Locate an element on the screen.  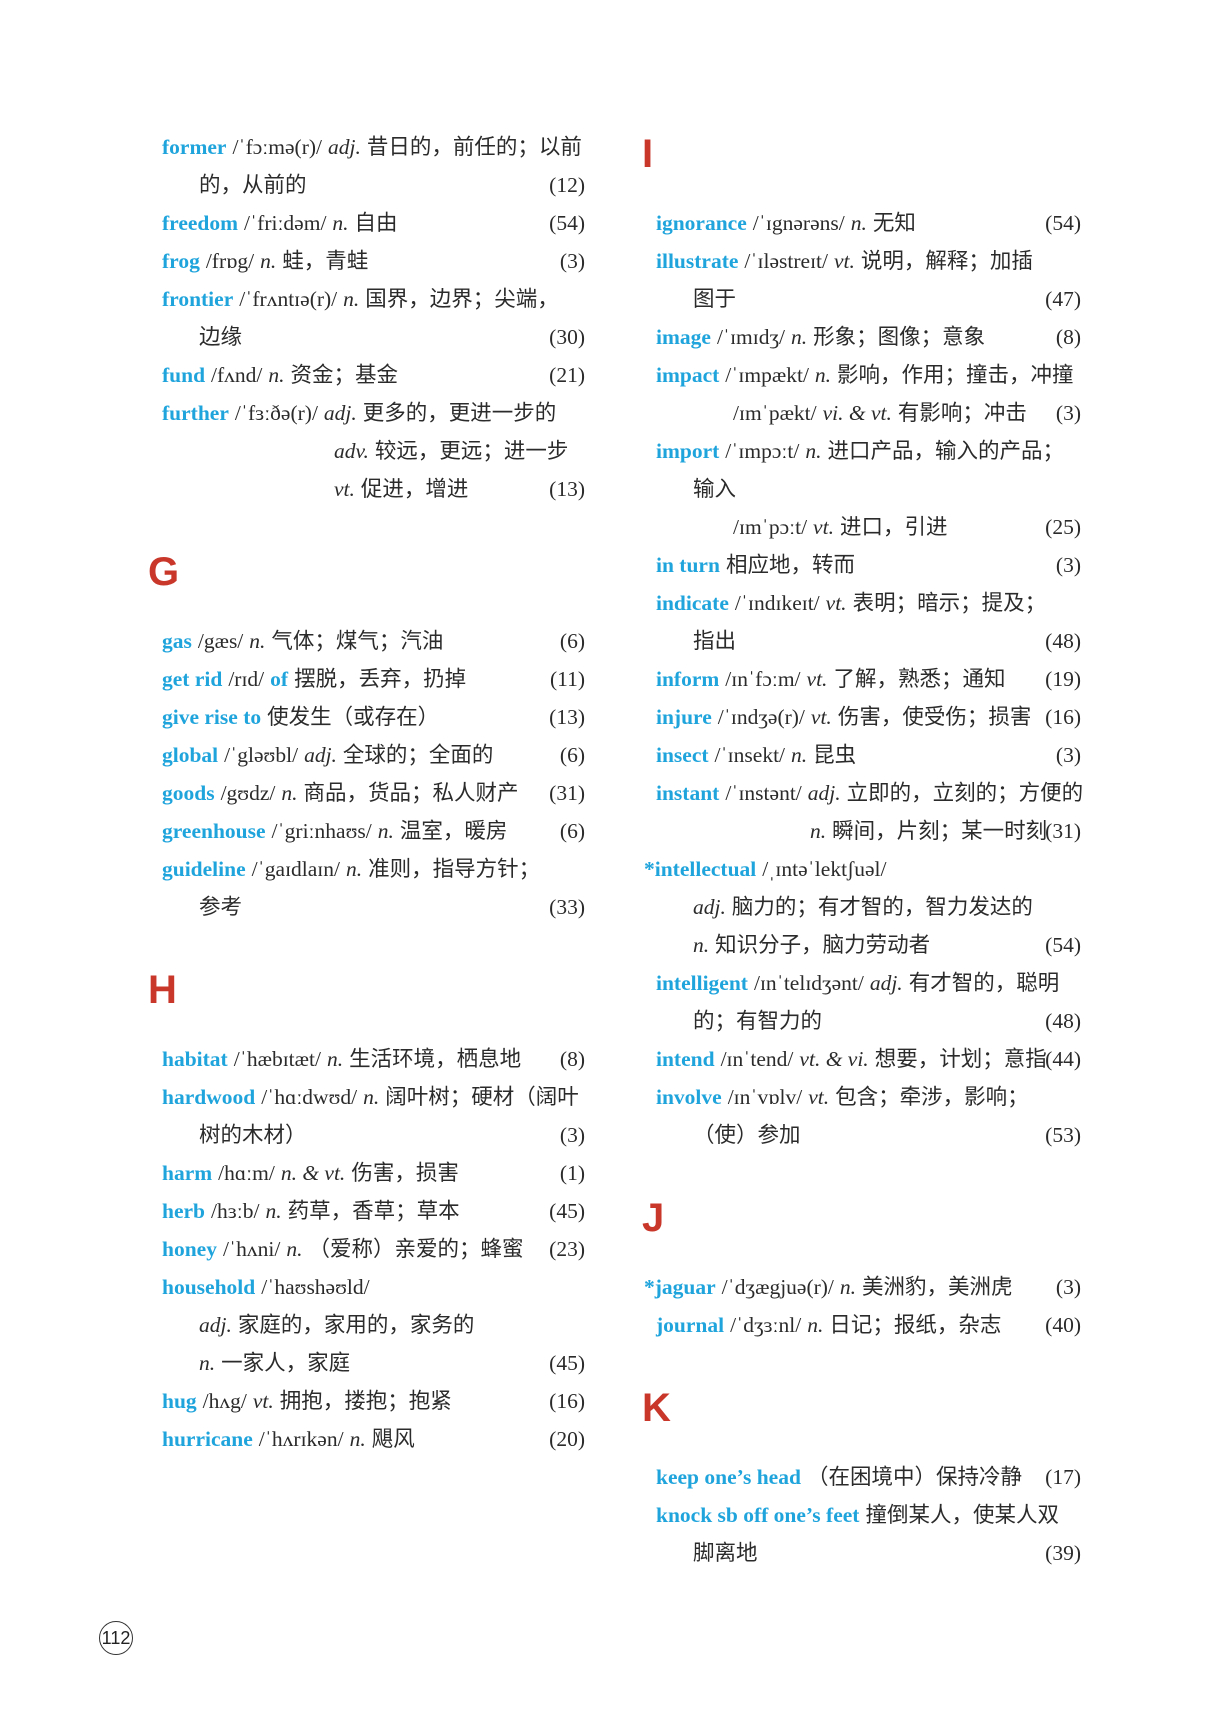
entry-line: get rid/rɪd/of 摆脱，丢弃，扔掉 (11) is located at coordinates (373, 679).